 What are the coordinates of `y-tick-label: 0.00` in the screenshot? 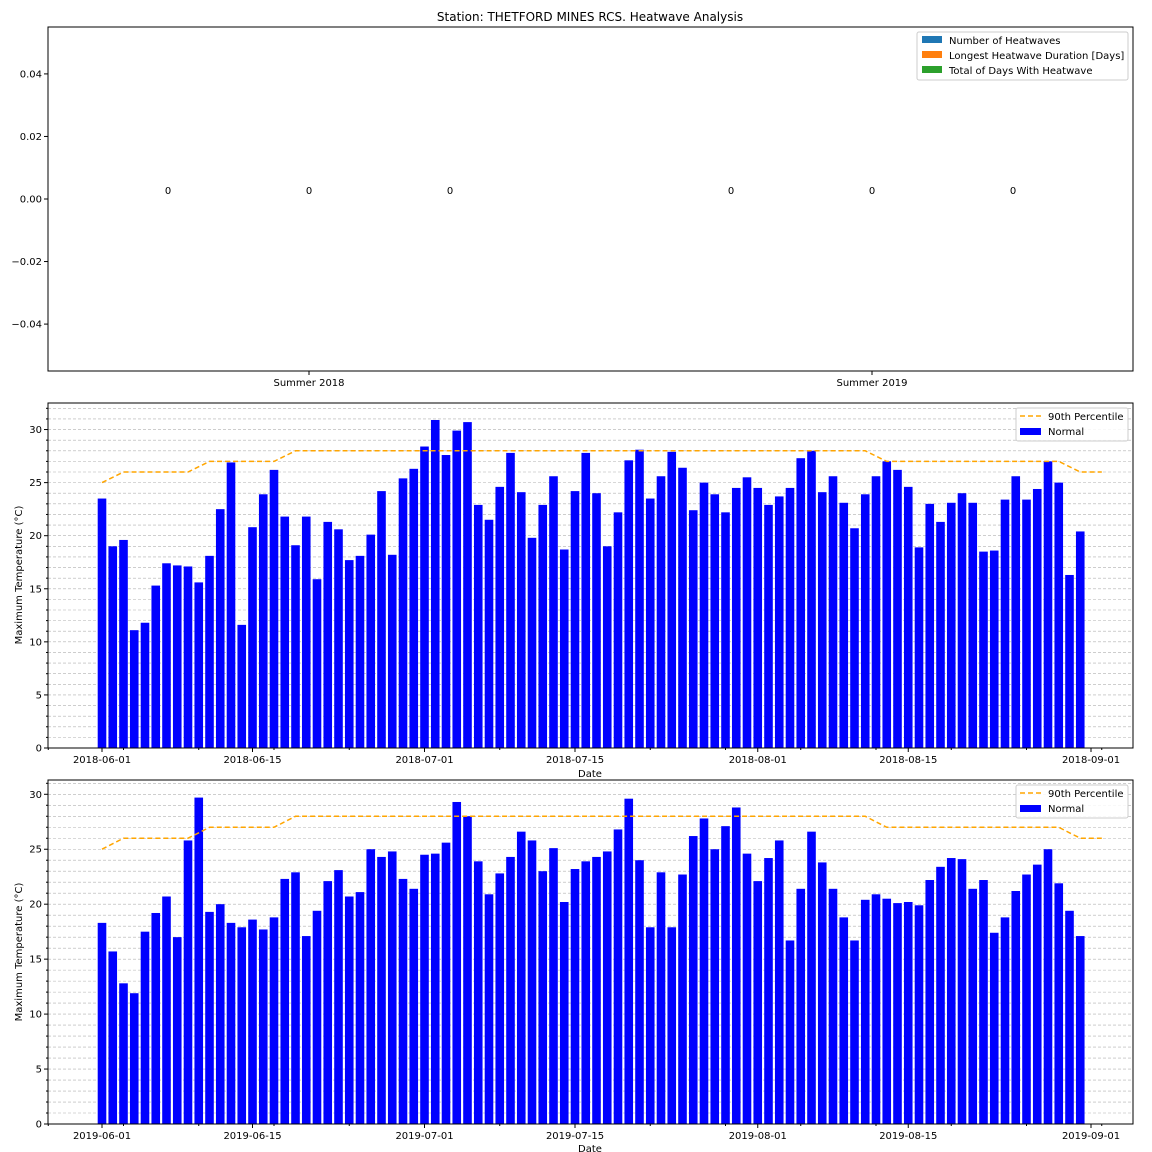 It's located at (31, 200).